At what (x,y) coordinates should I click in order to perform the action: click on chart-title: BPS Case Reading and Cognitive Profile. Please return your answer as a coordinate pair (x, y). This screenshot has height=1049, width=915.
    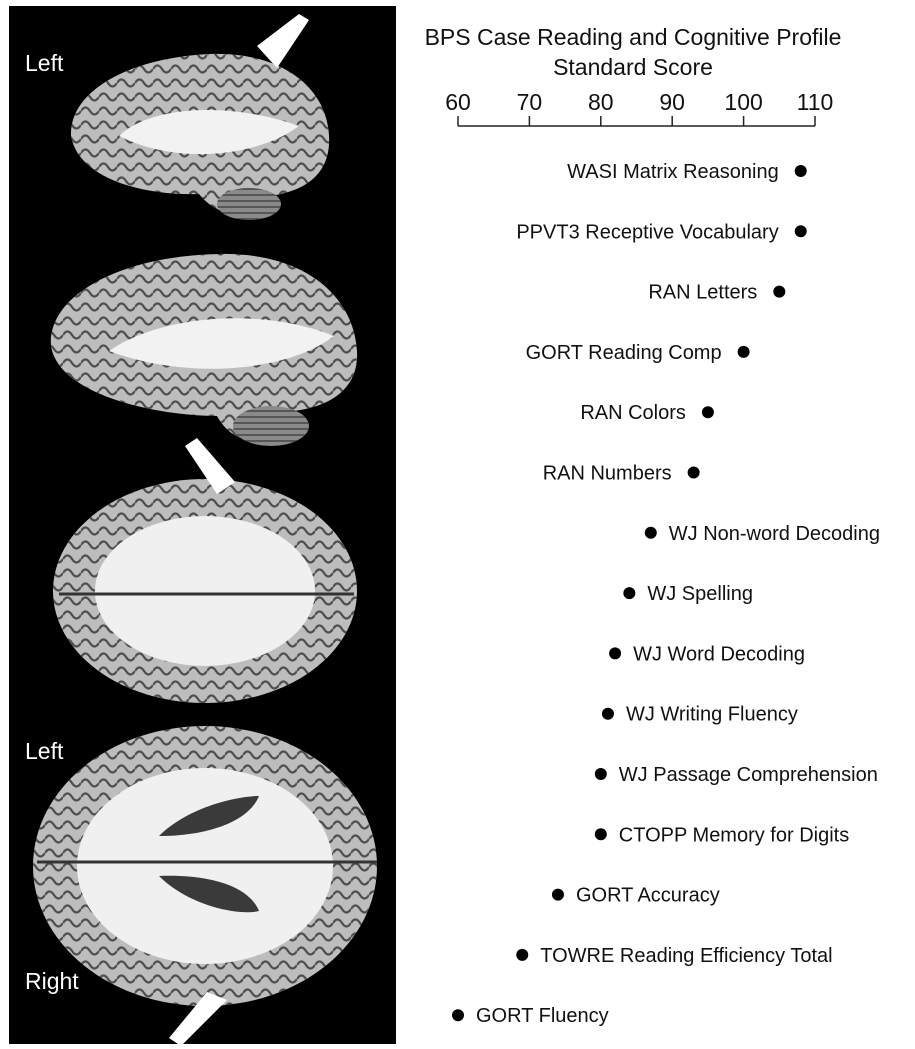
    Looking at the image, I should click on (633, 37).